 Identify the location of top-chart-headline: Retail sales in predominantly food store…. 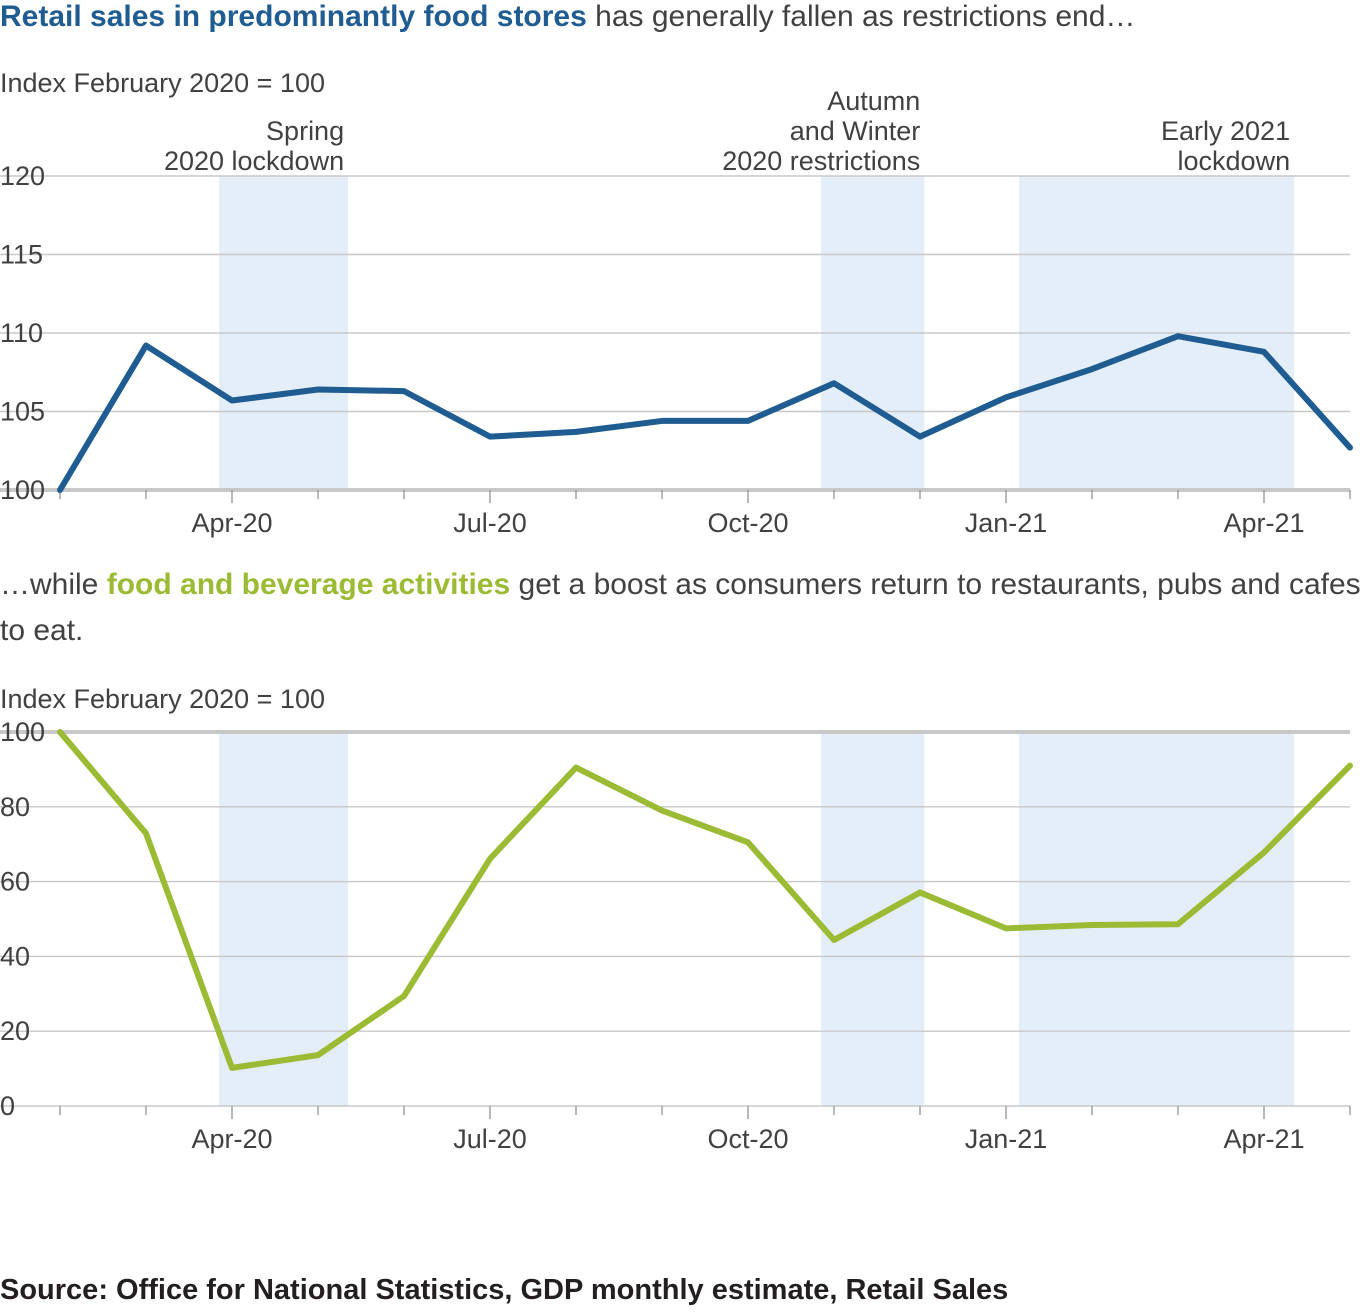
(567, 20).